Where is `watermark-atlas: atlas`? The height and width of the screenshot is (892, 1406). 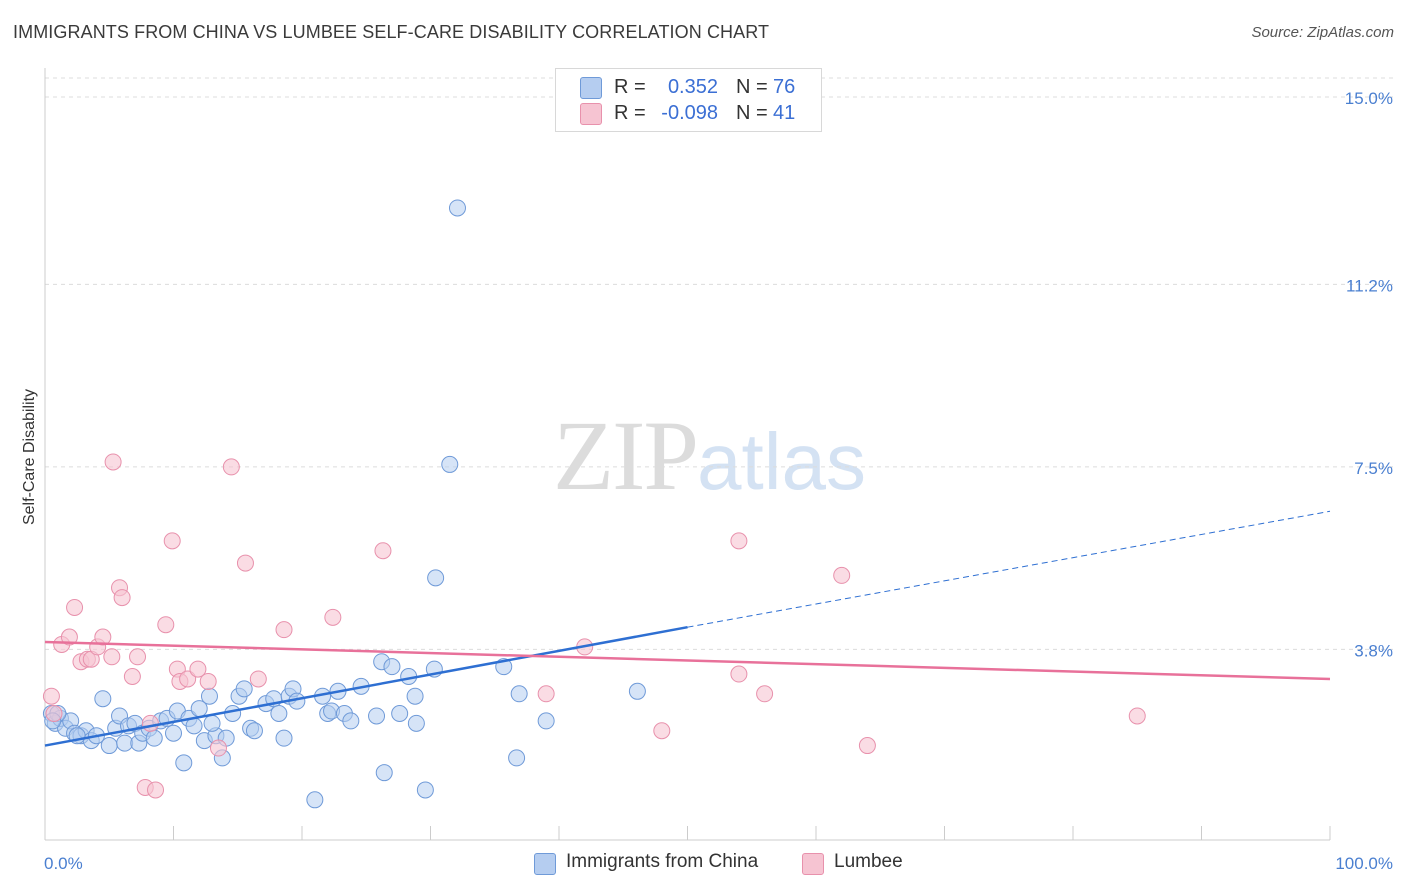
watermark-atlas: atlas is located at coordinates (781, 461).